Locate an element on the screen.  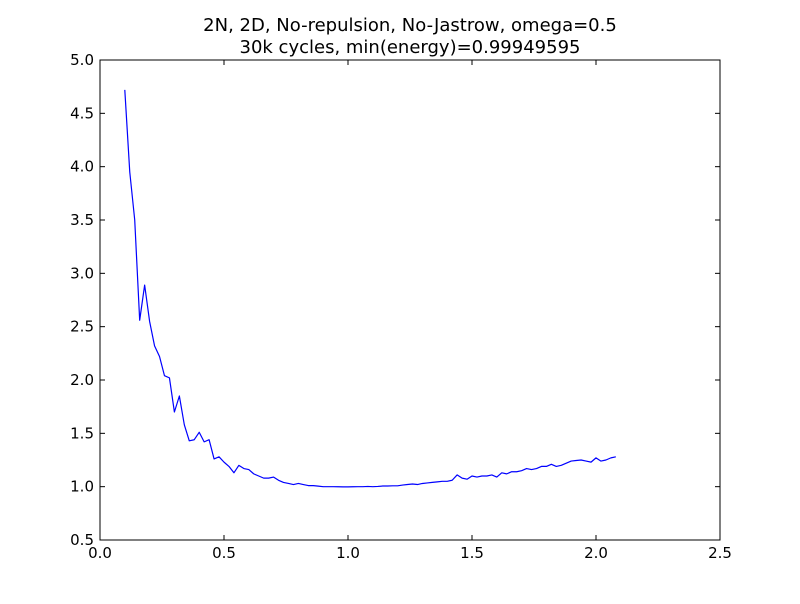
y-tick-label: 2.5 is located at coordinates (82, 327).